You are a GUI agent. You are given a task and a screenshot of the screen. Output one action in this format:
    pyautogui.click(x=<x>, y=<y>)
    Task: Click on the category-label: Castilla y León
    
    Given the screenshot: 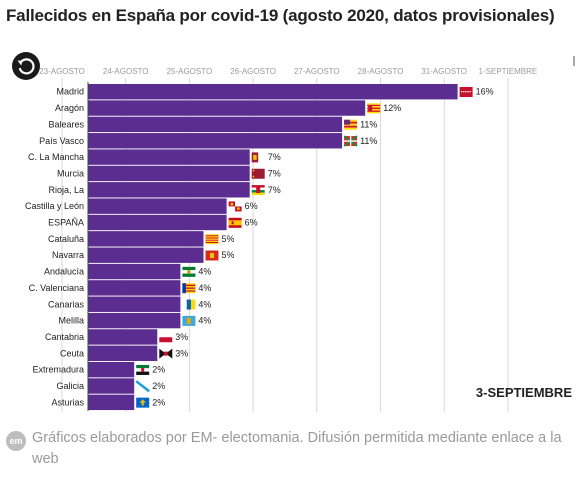 What is the action you would take?
    pyautogui.click(x=54, y=206)
    